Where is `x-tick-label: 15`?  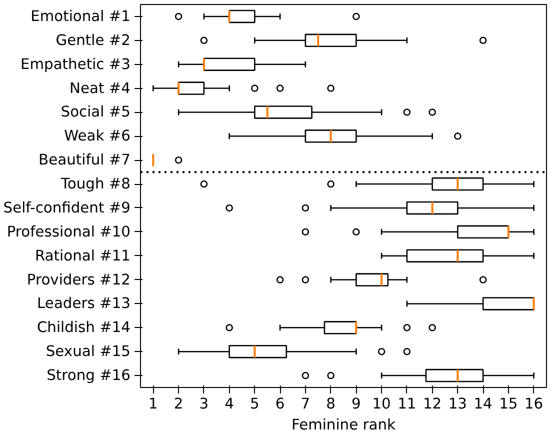
x-tick-label: 15 is located at coordinates (508, 404).